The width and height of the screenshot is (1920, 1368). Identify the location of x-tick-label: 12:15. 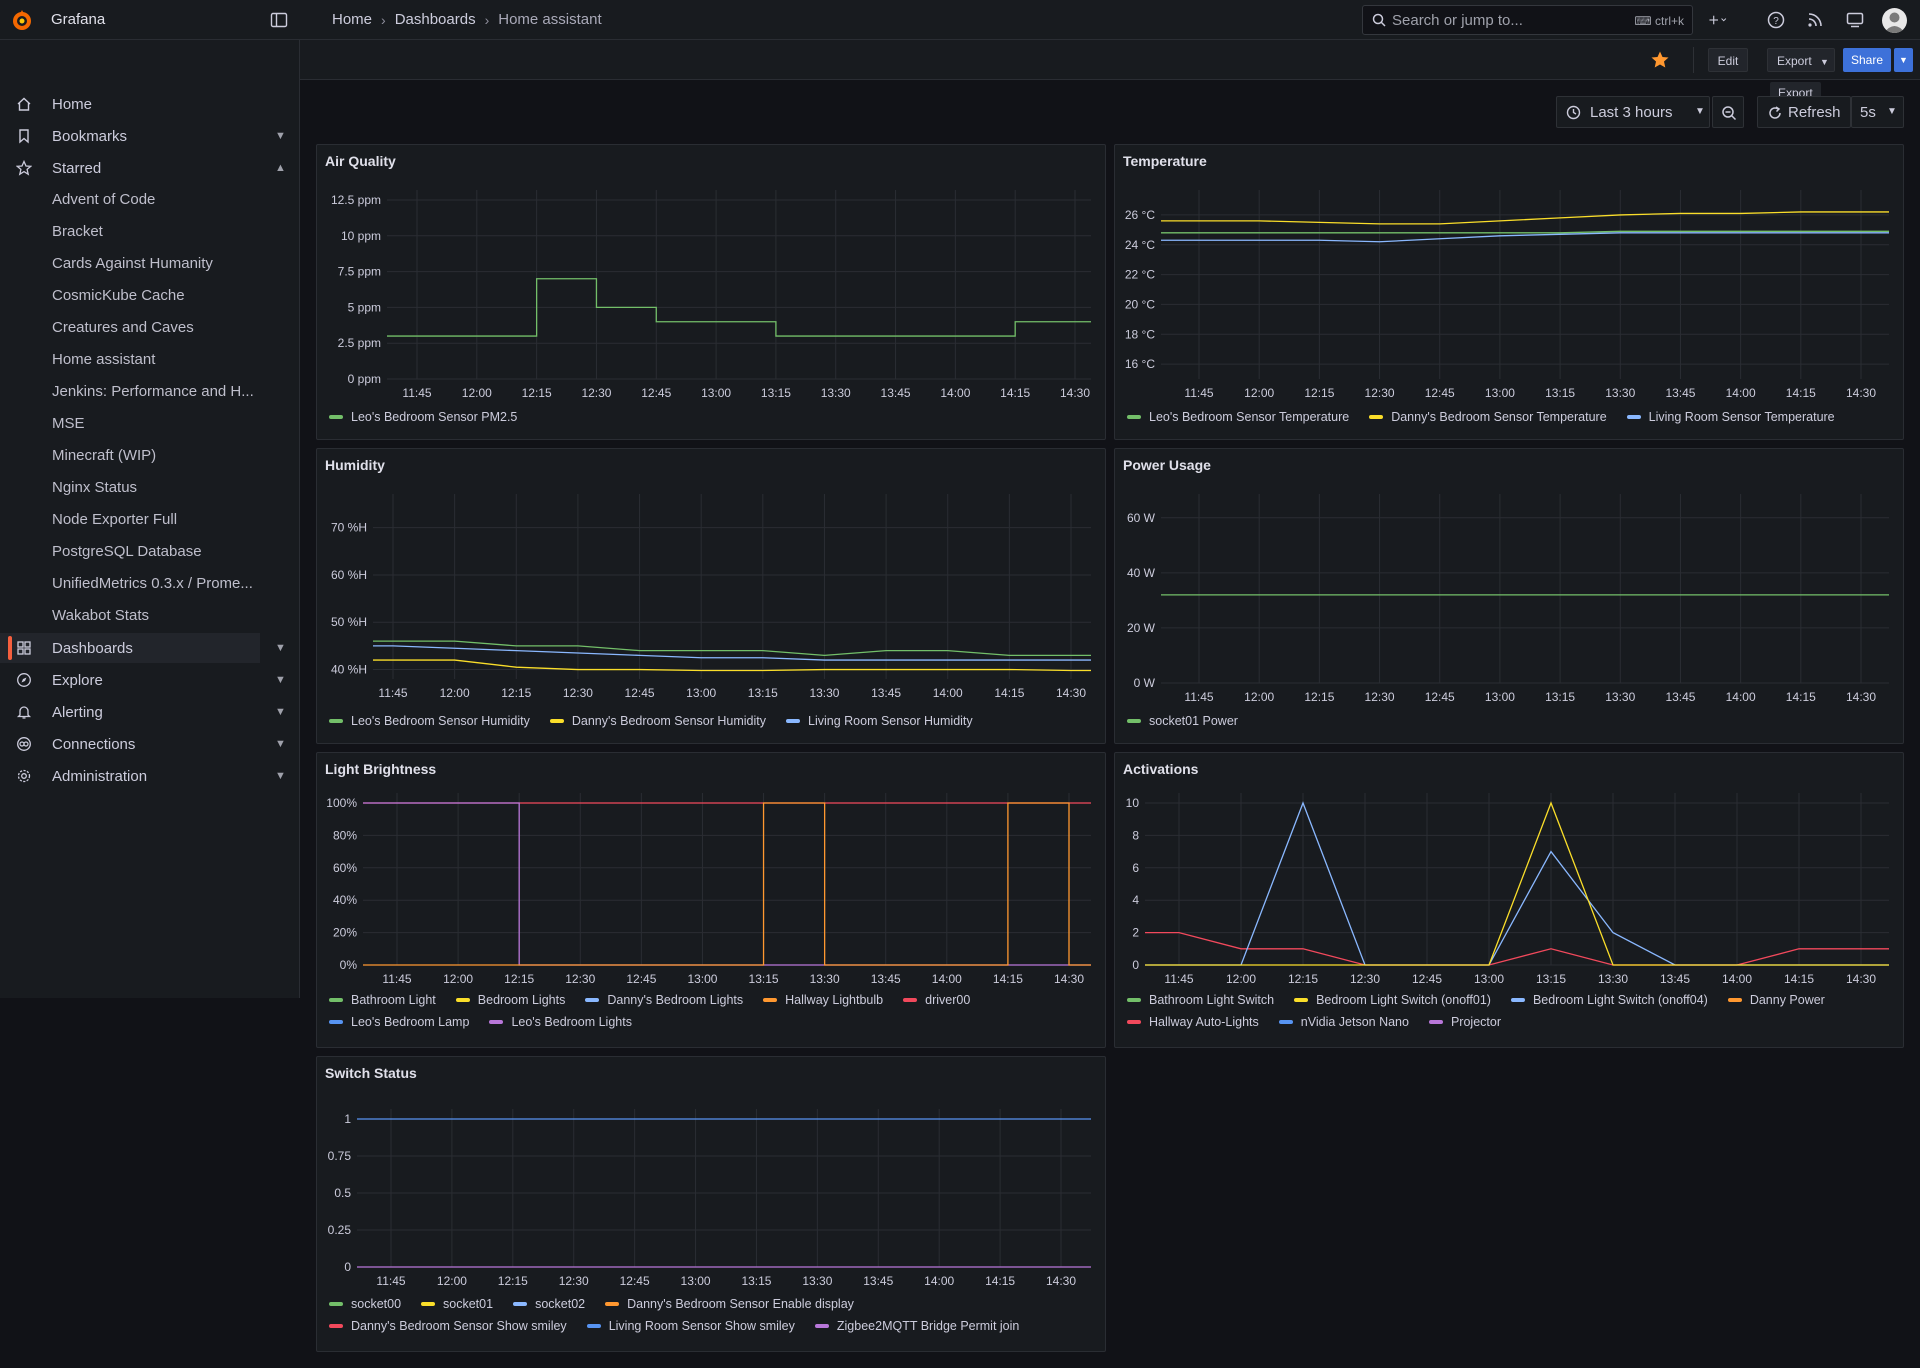
(519, 979).